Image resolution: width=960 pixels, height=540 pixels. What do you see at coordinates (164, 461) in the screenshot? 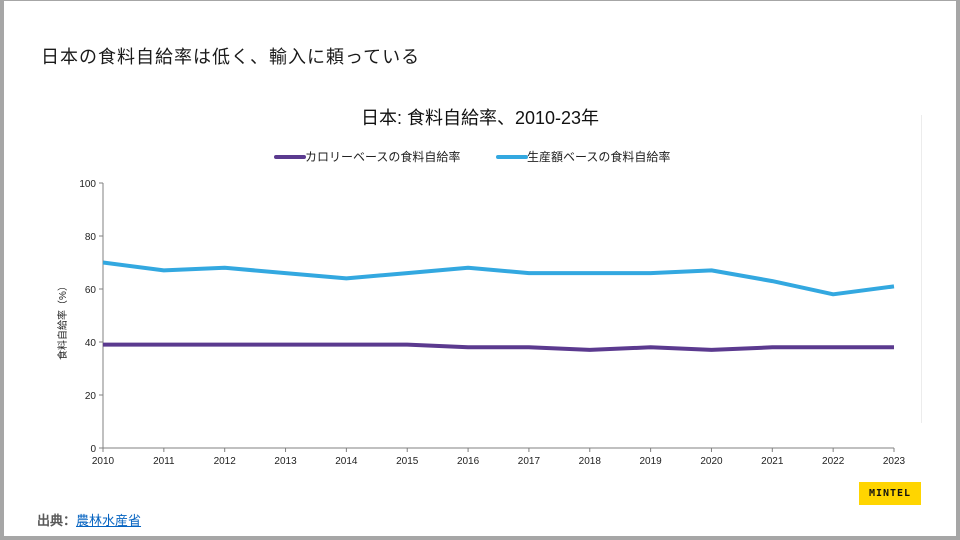
I see `x-tick-label: 2011` at bounding box center [164, 461].